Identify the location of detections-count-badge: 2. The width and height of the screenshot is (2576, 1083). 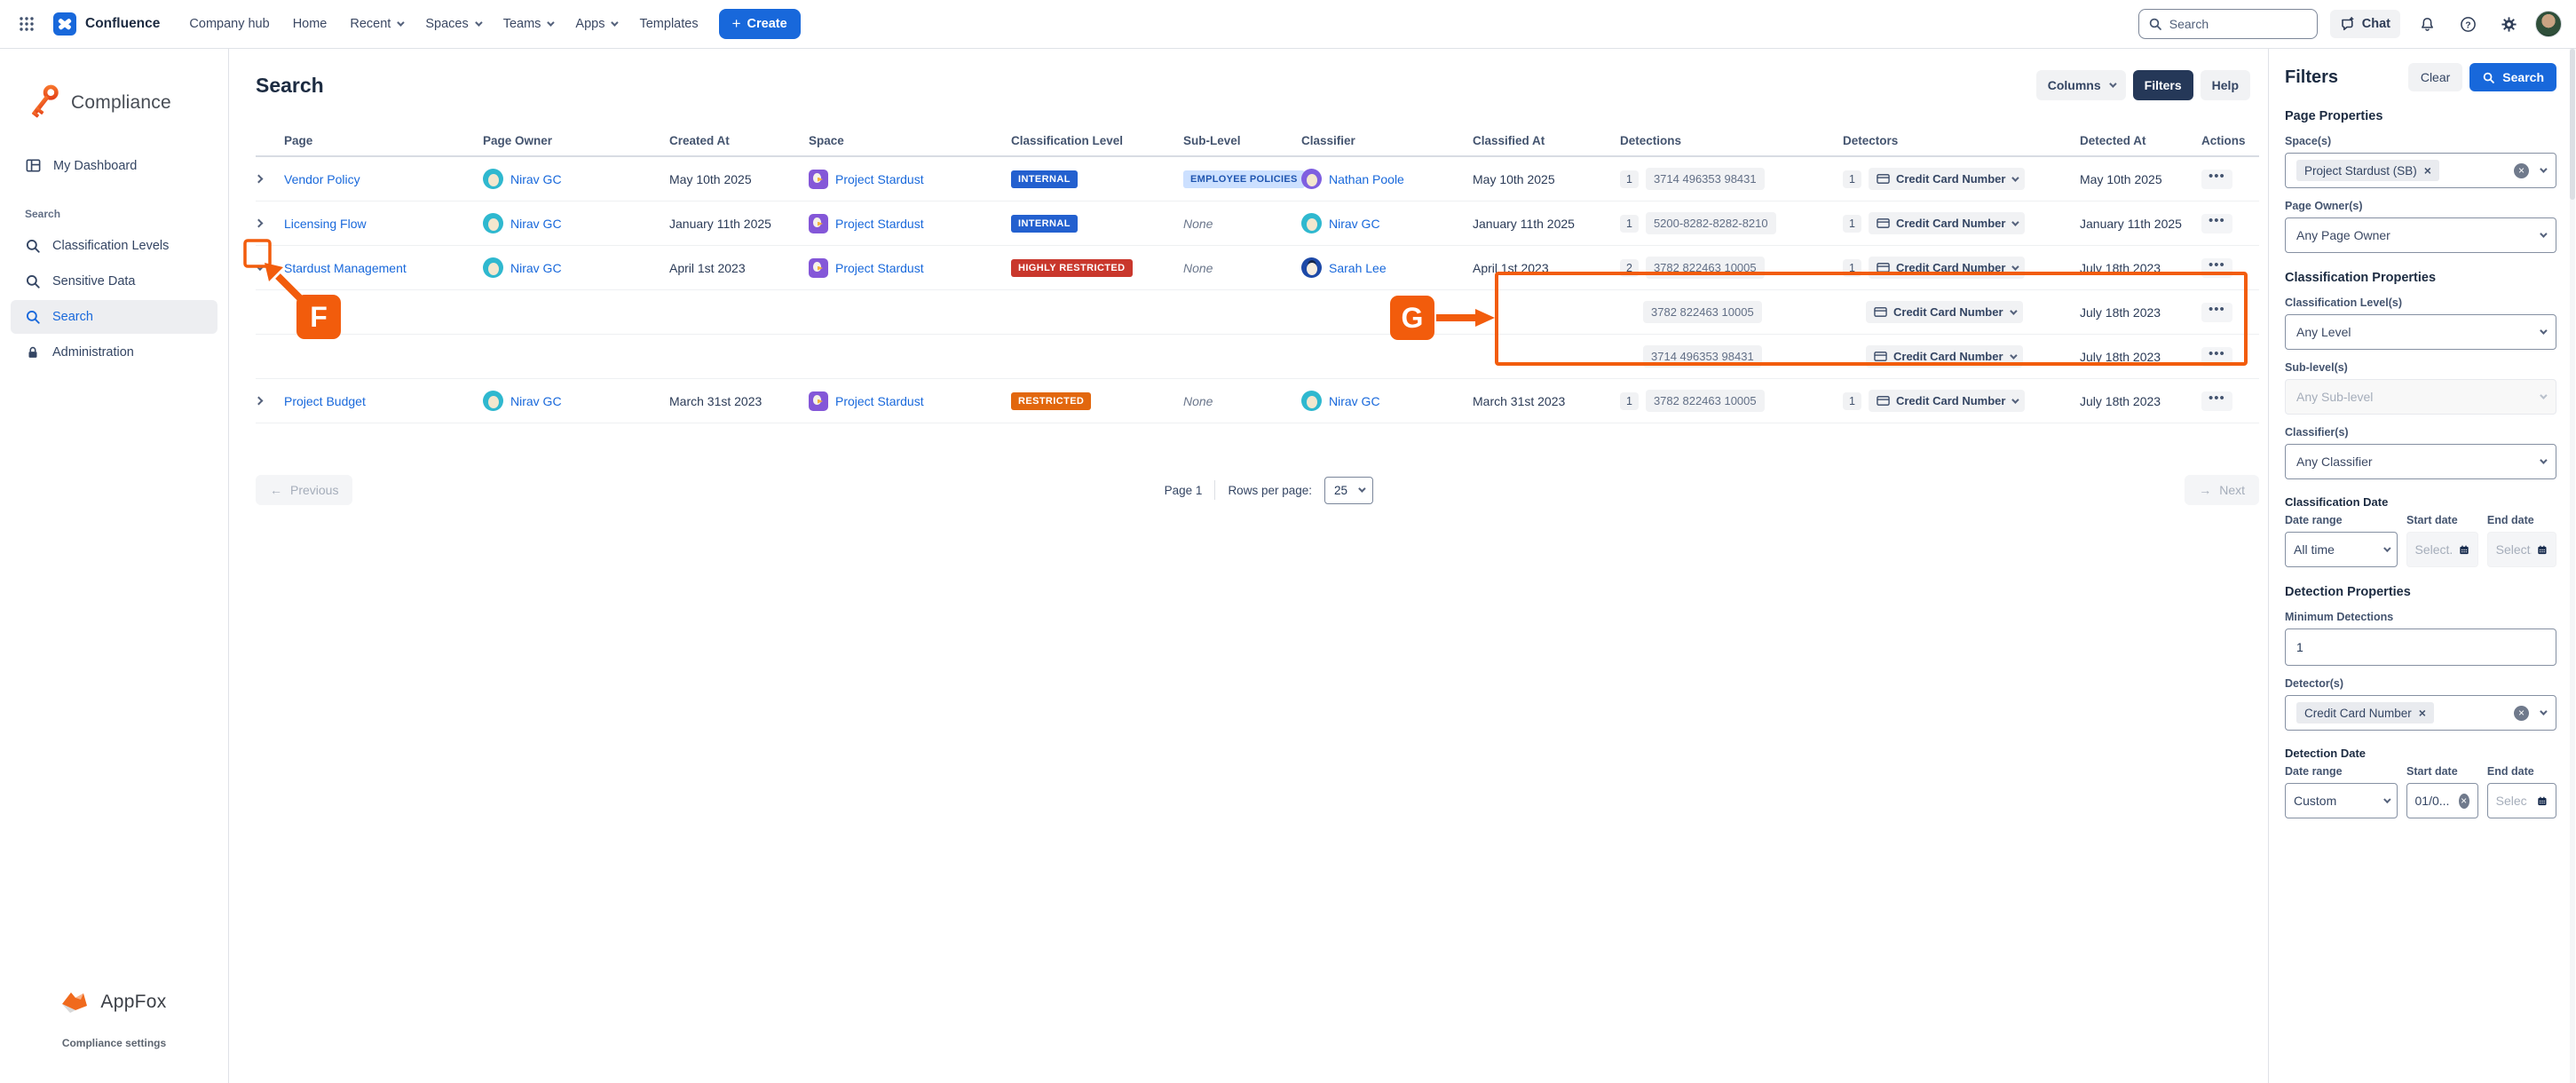
(1629, 267).